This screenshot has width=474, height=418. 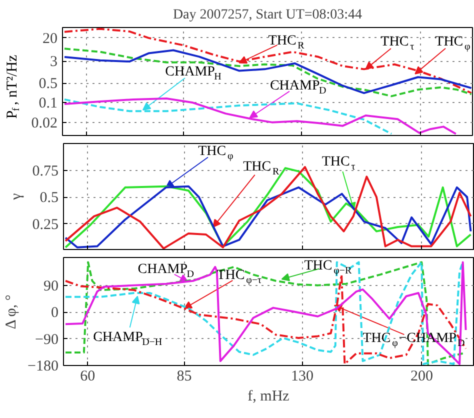 What do you see at coordinates (44, 123) in the screenshot?
I see `y-tick-label: 0.02` at bounding box center [44, 123].